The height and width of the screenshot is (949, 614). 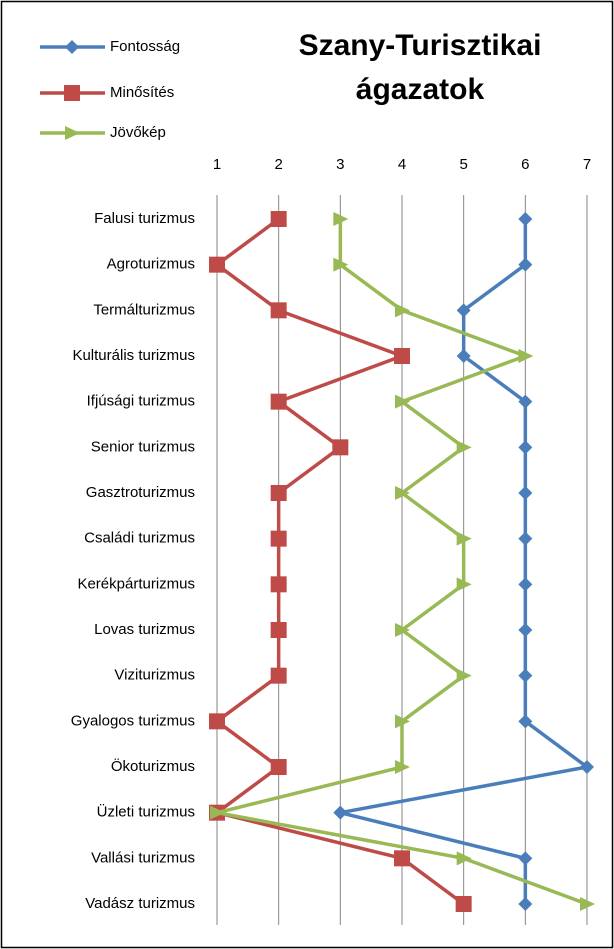 I want to click on x-tick-label: 7, so click(x=587, y=164).